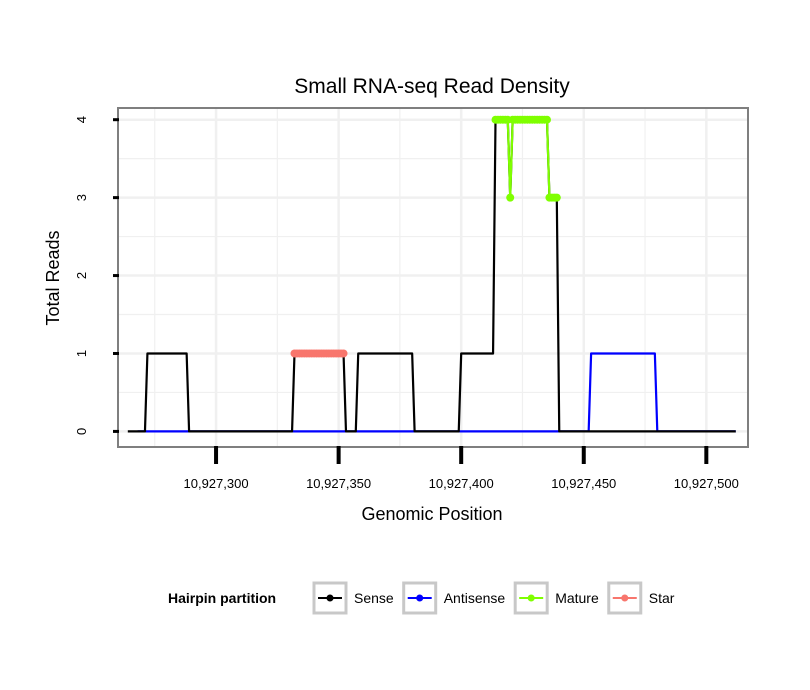 This screenshot has width=810, height=690. I want to click on legend-title: Hairpin partition, so click(222, 598).